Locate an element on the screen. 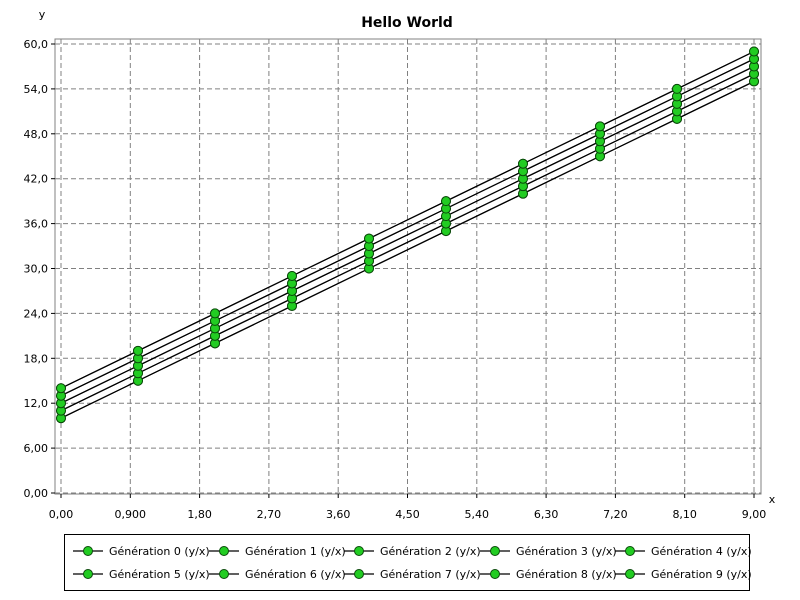 The width and height of the screenshot is (800, 600). x-tick-label: 5,40 is located at coordinates (477, 514).